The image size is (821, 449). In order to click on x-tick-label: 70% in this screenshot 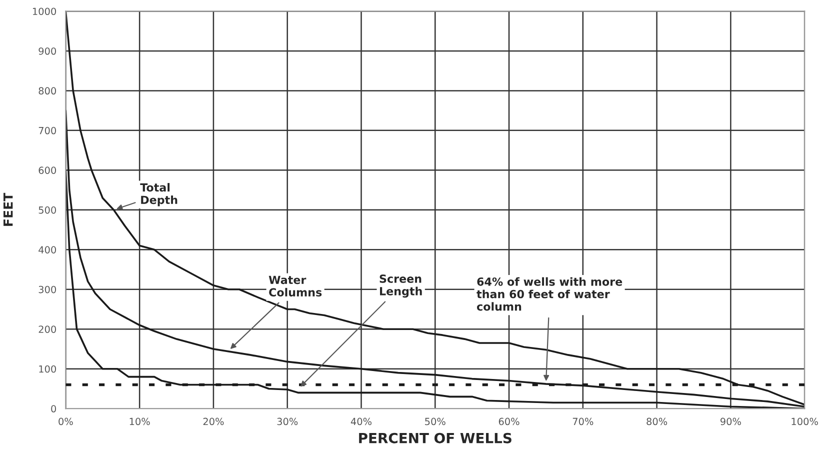, I will do `click(583, 422)`.